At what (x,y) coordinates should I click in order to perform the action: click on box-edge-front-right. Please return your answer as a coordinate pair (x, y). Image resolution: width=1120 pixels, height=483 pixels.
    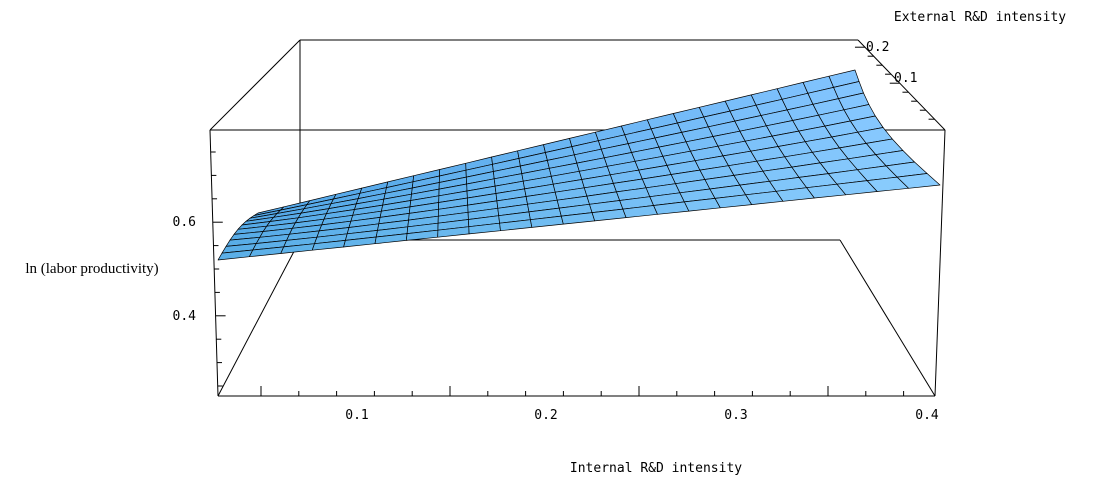
    Looking at the image, I should click on (940, 263).